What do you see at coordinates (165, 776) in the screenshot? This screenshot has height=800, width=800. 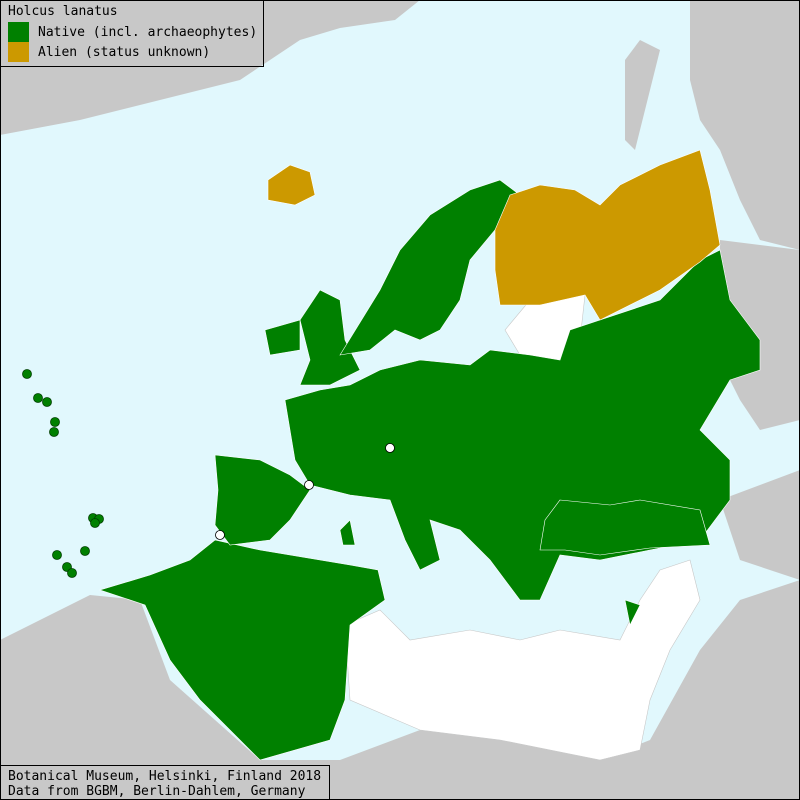 I see `credit-line-1: Botanical Museum, Helsinki, Finland 2018` at bounding box center [165, 776].